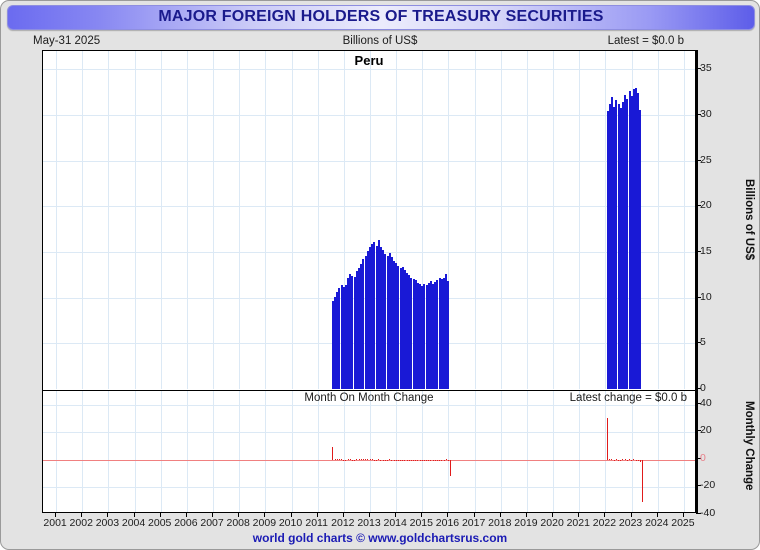 The image size is (760, 550). Describe the element at coordinates (645, 41) in the screenshot. I see `header-latest-value: Latest = $0.0 b` at that location.